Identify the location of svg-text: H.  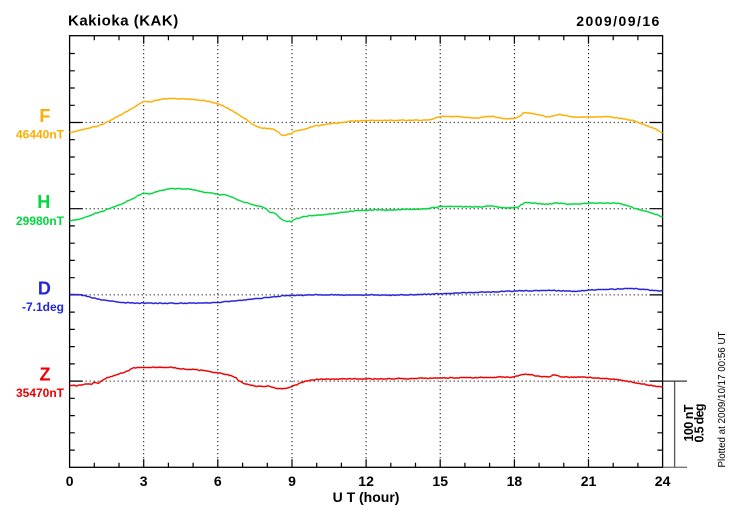
(43, 202).